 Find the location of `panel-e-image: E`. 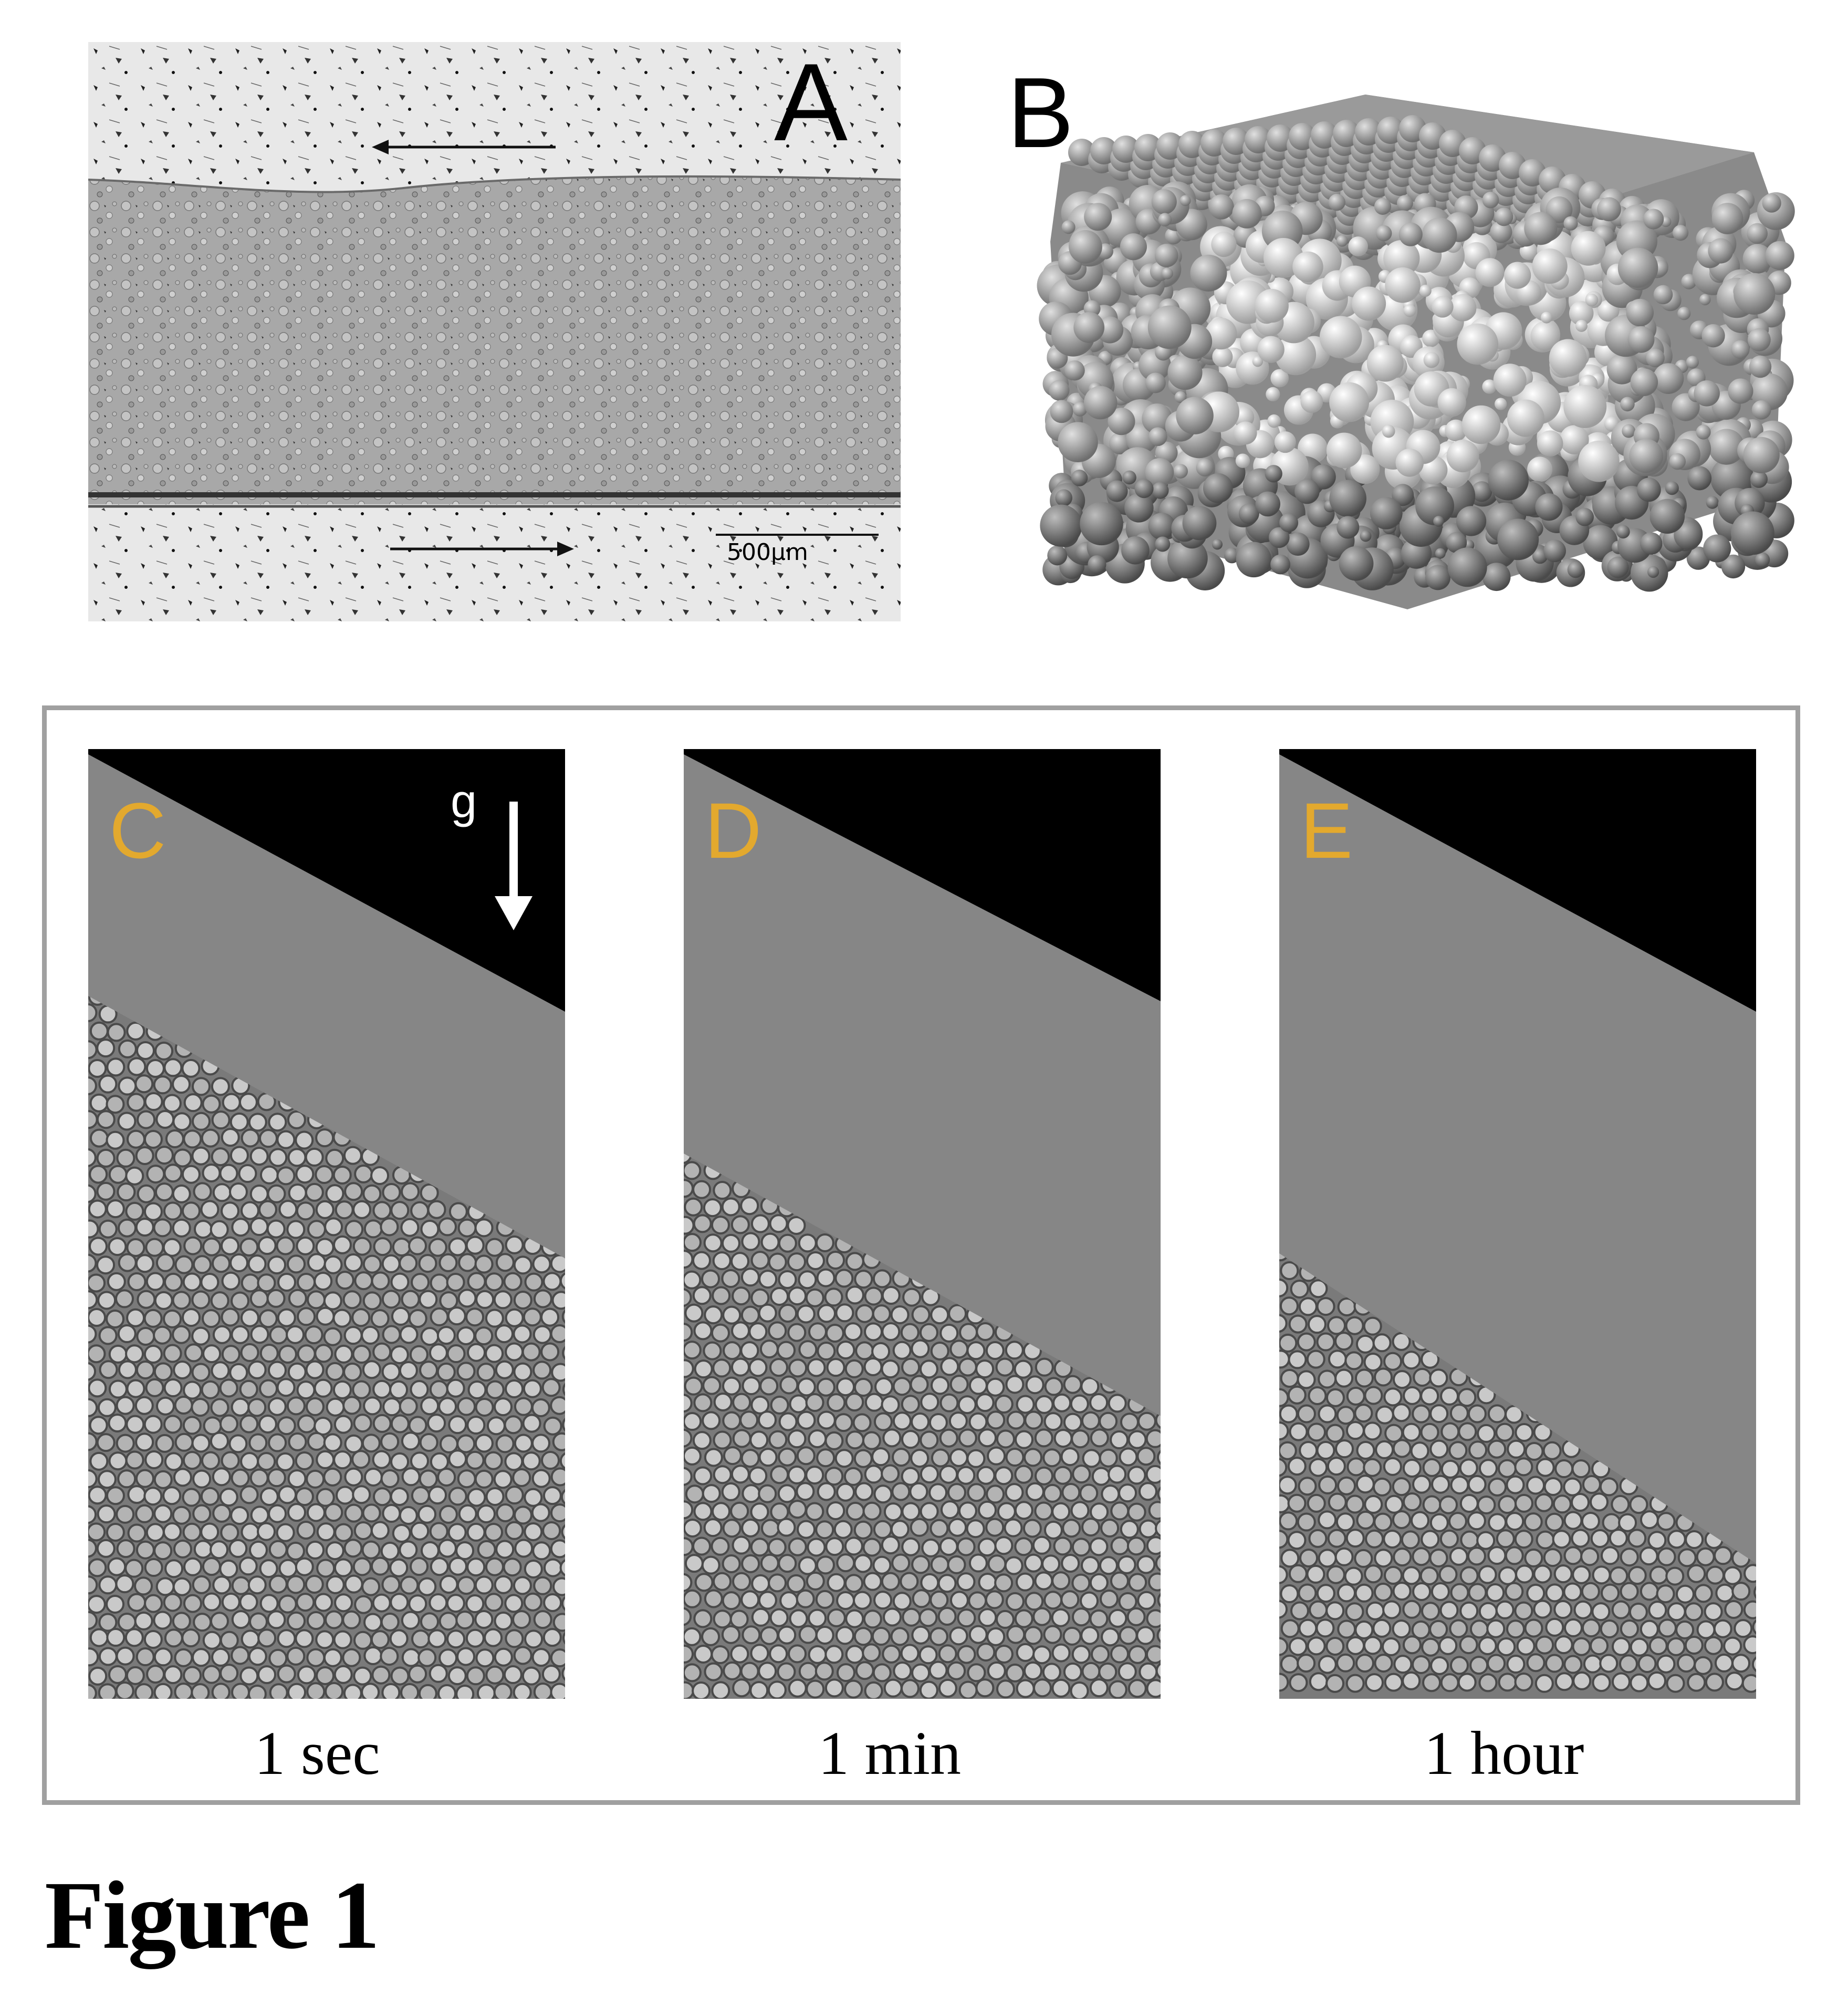

panel-e-image: E is located at coordinates (1518, 1224).